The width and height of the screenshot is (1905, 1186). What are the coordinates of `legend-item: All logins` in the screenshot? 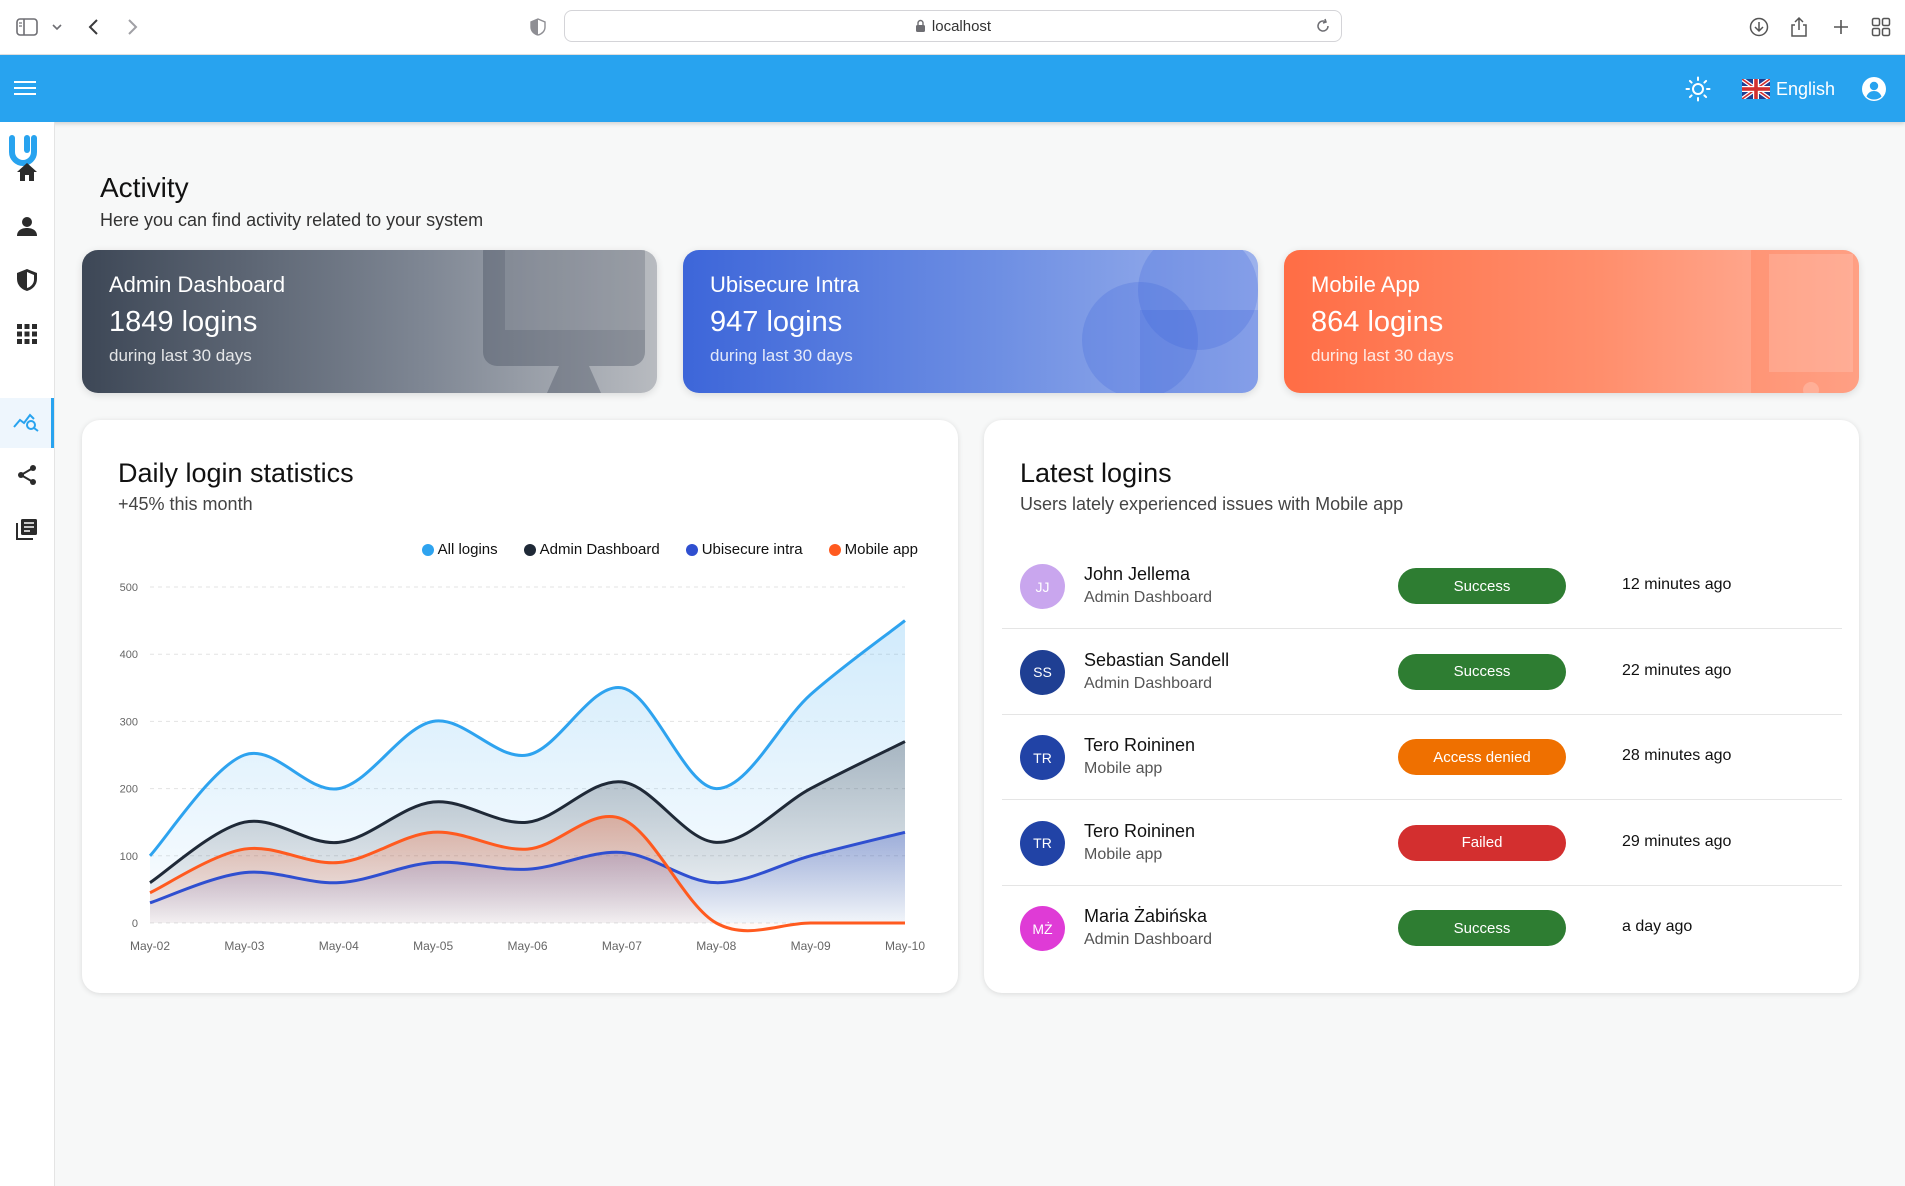 It's located at (459, 549).